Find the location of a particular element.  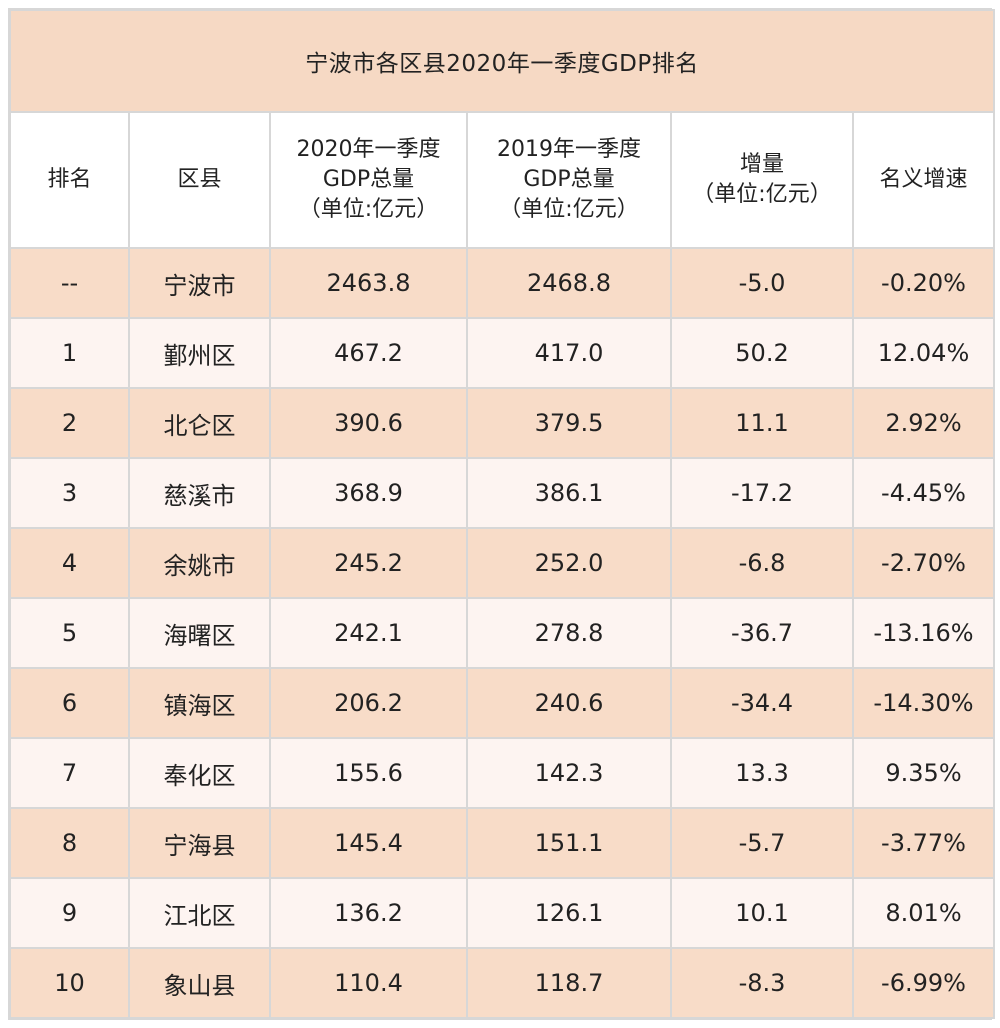

header-gdp-2019-line2: GDP总量 is located at coordinates (569, 180).